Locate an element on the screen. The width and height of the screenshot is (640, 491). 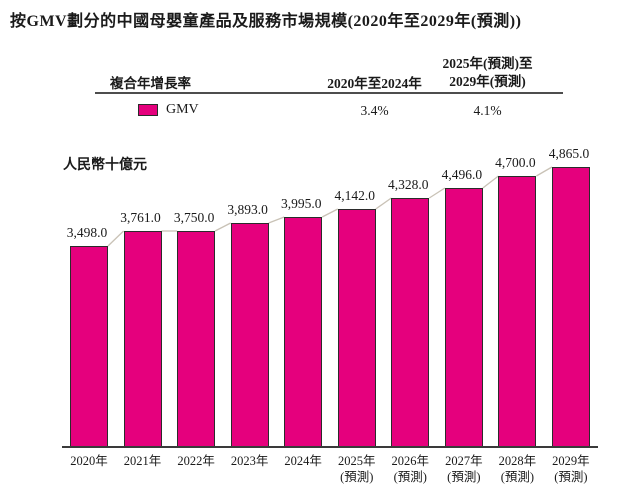
bar-2023年 is located at coordinates (249, 335).